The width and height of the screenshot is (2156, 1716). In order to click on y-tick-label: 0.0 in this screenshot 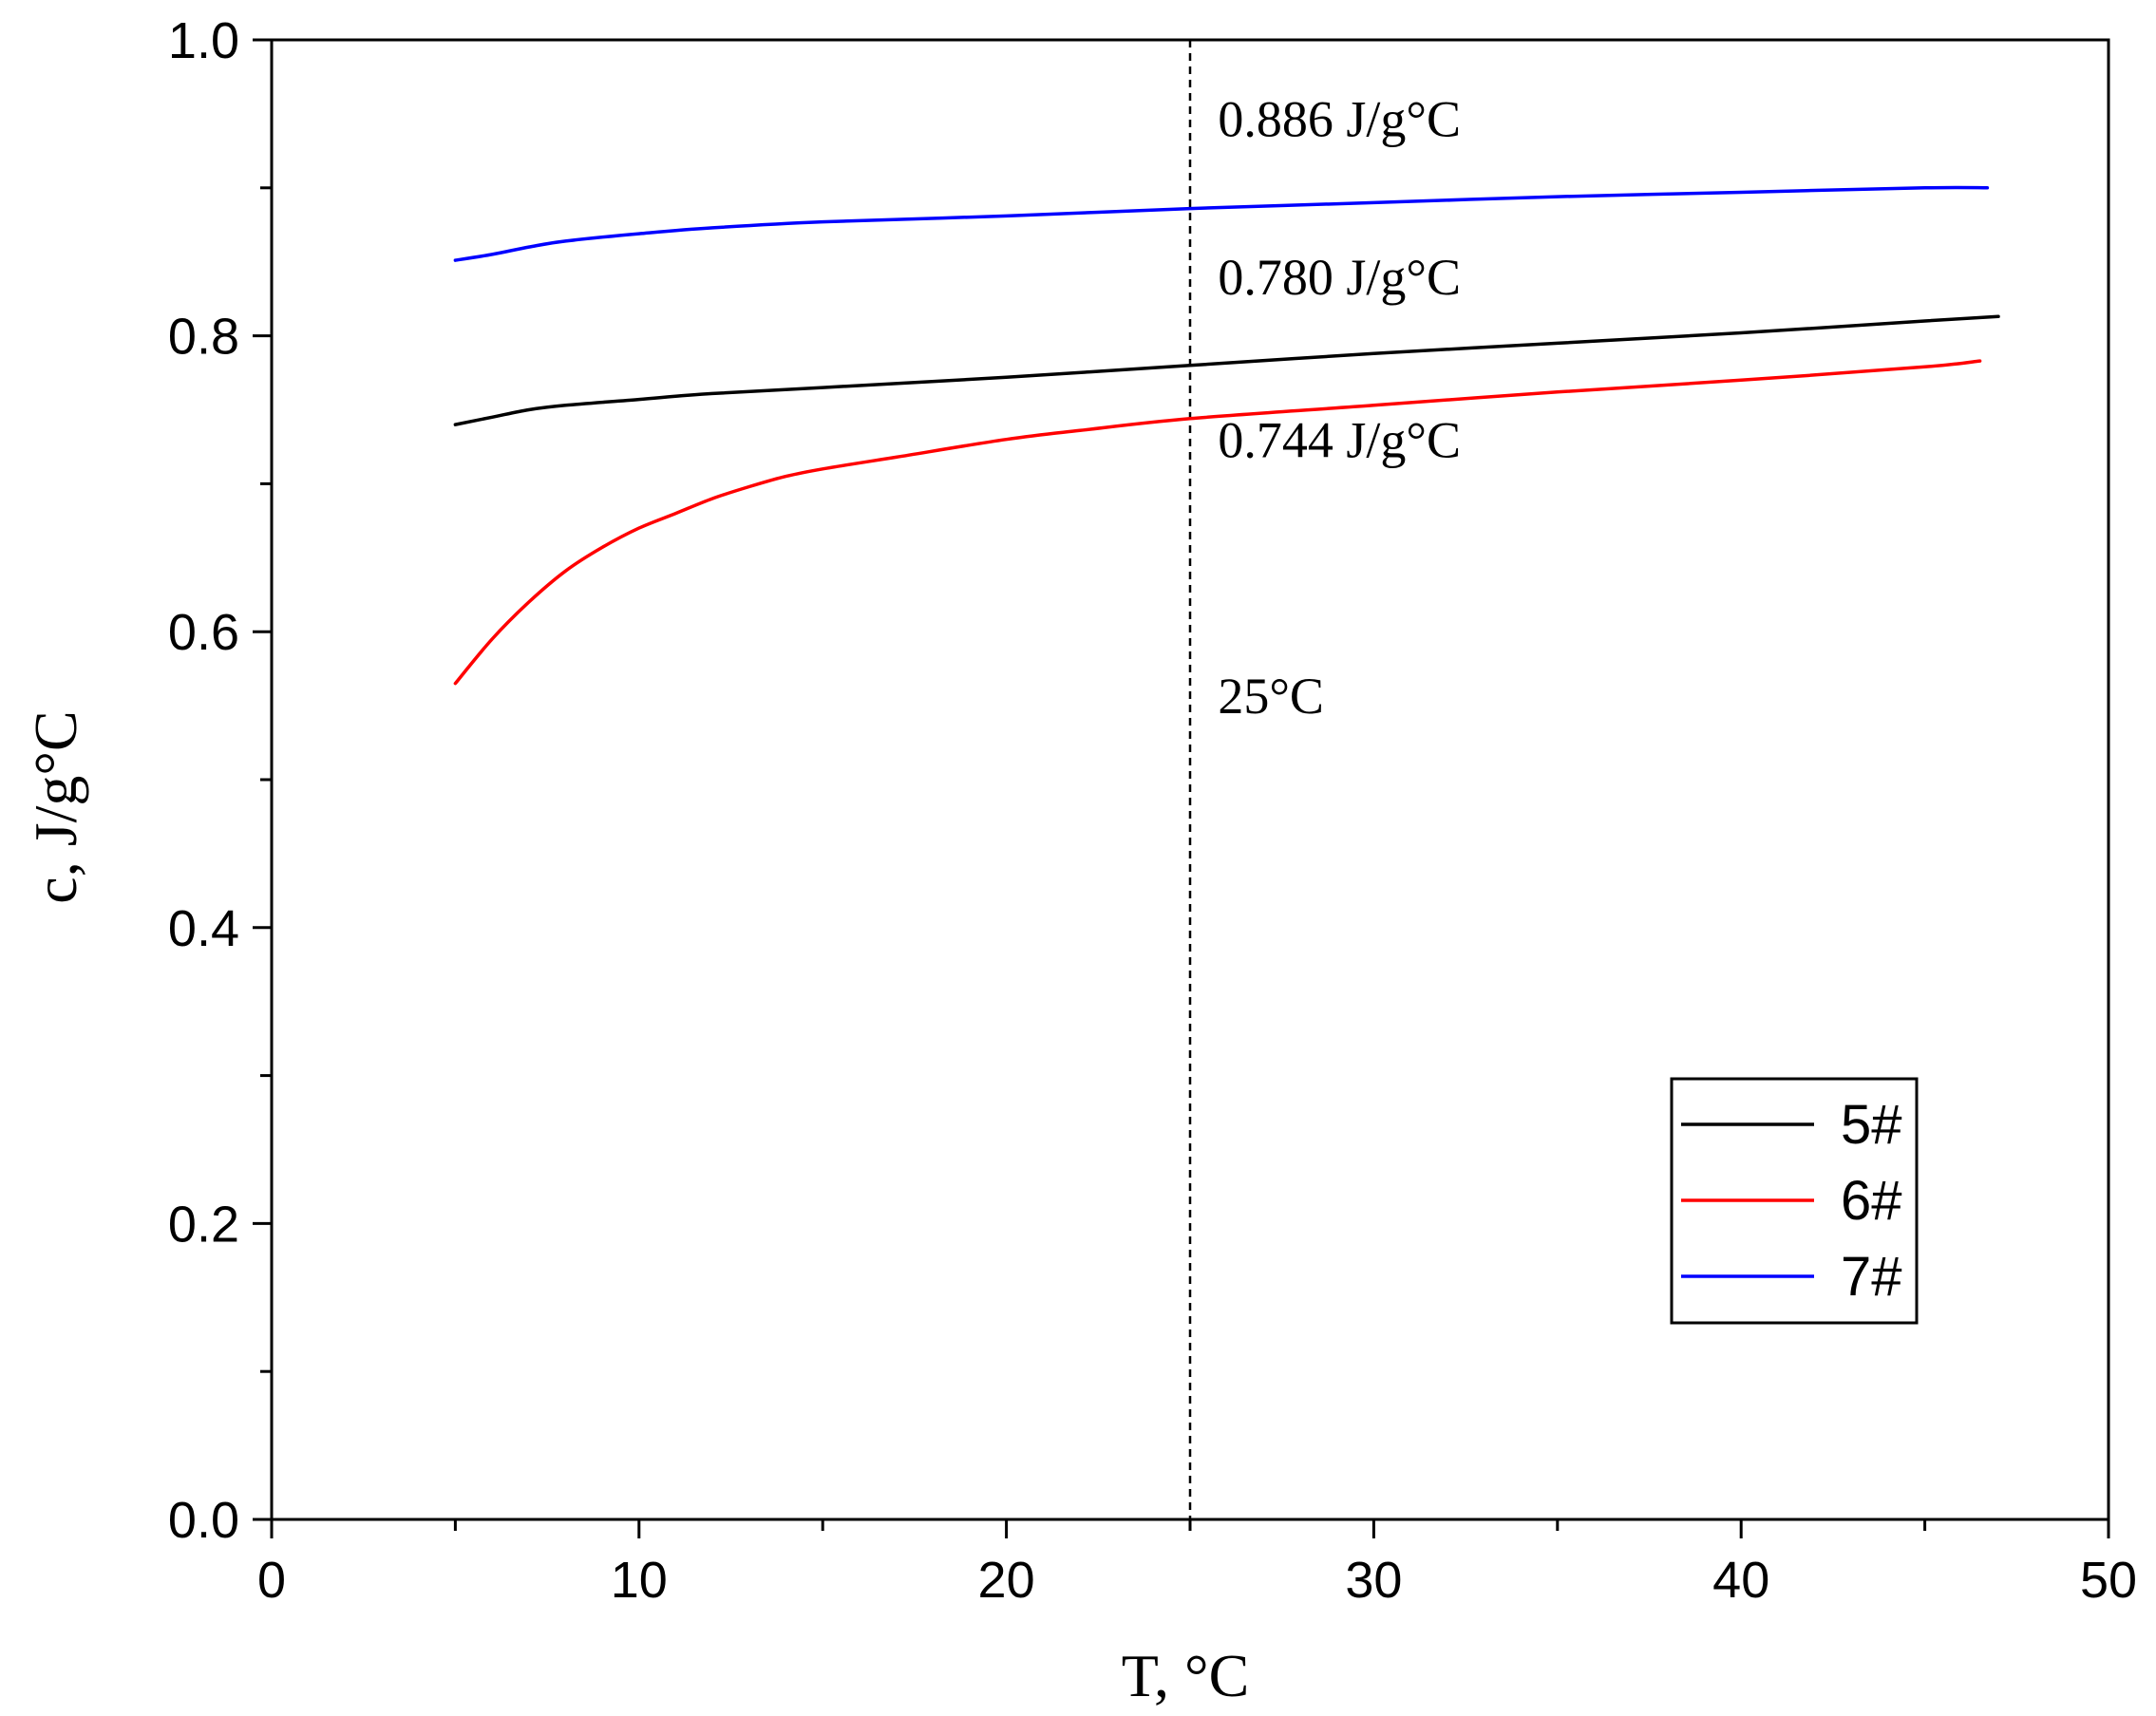, I will do `click(204, 1520)`.